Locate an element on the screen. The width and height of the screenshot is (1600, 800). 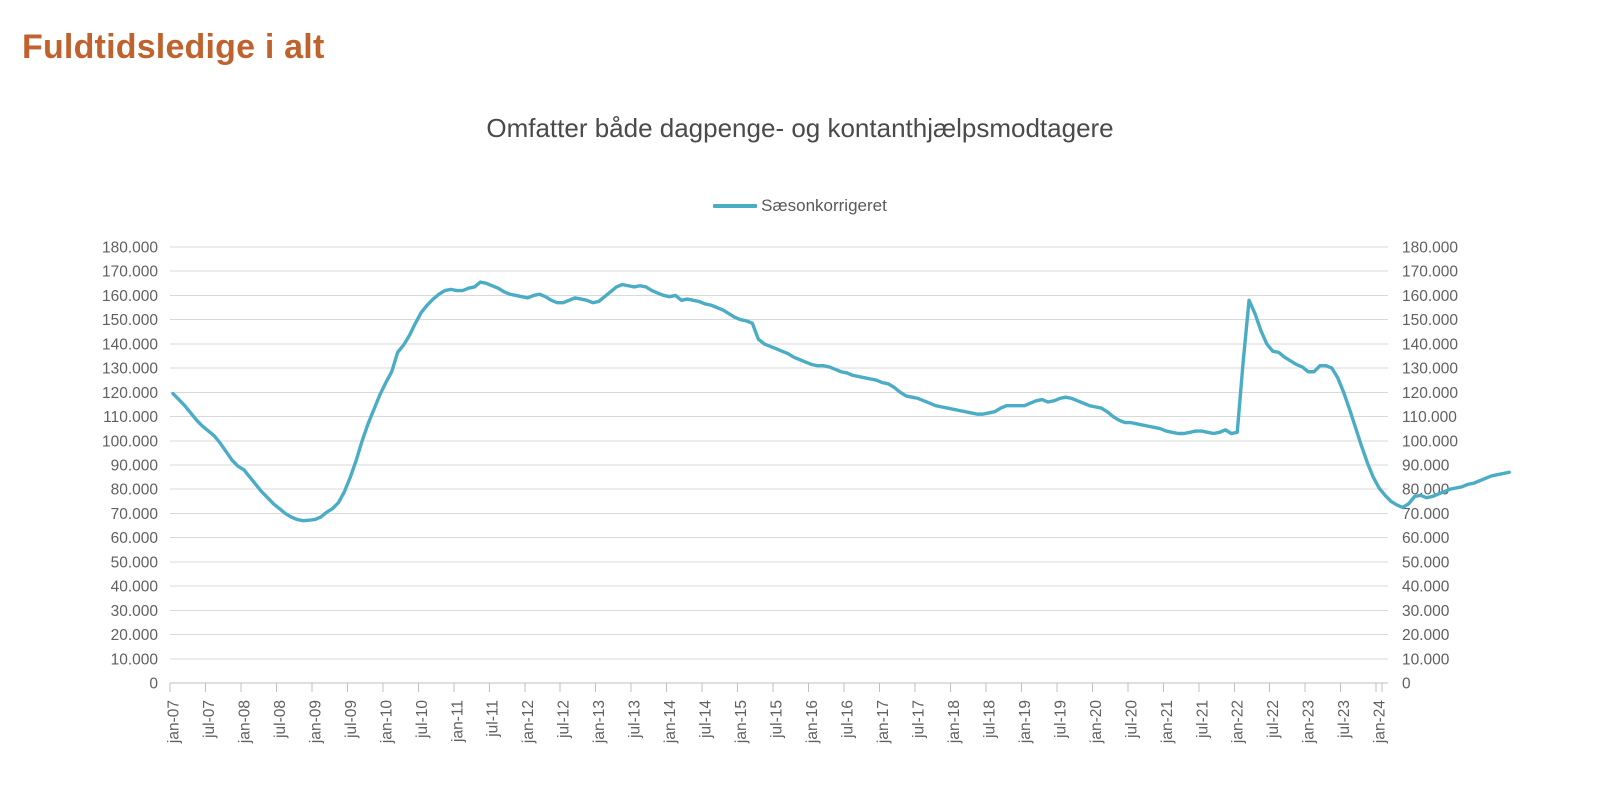
x-axis-tick-label: jan-18 is located at coordinates (954, 722).